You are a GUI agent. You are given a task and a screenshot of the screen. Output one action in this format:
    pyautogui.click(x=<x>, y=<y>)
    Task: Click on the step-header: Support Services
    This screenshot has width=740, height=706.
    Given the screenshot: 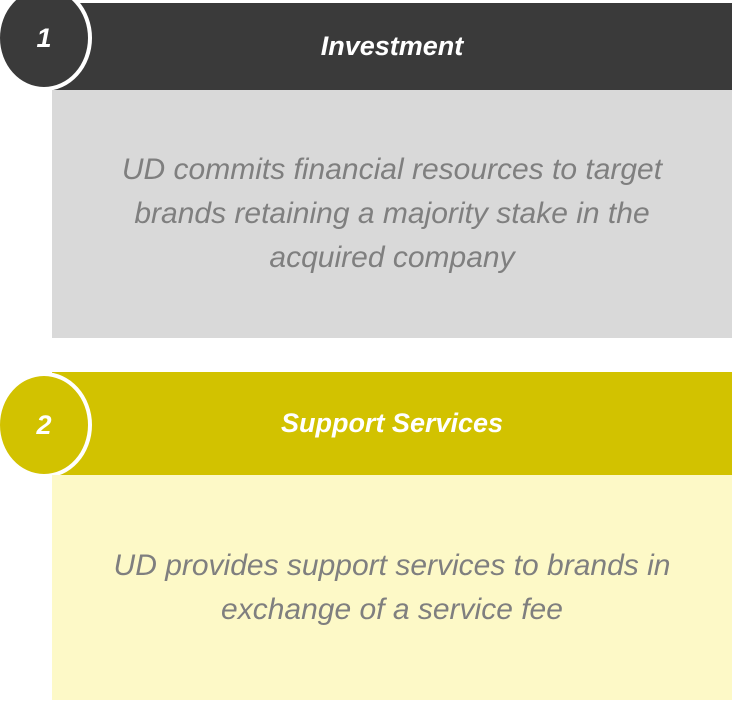 What is the action you would take?
    pyautogui.click(x=392, y=423)
    